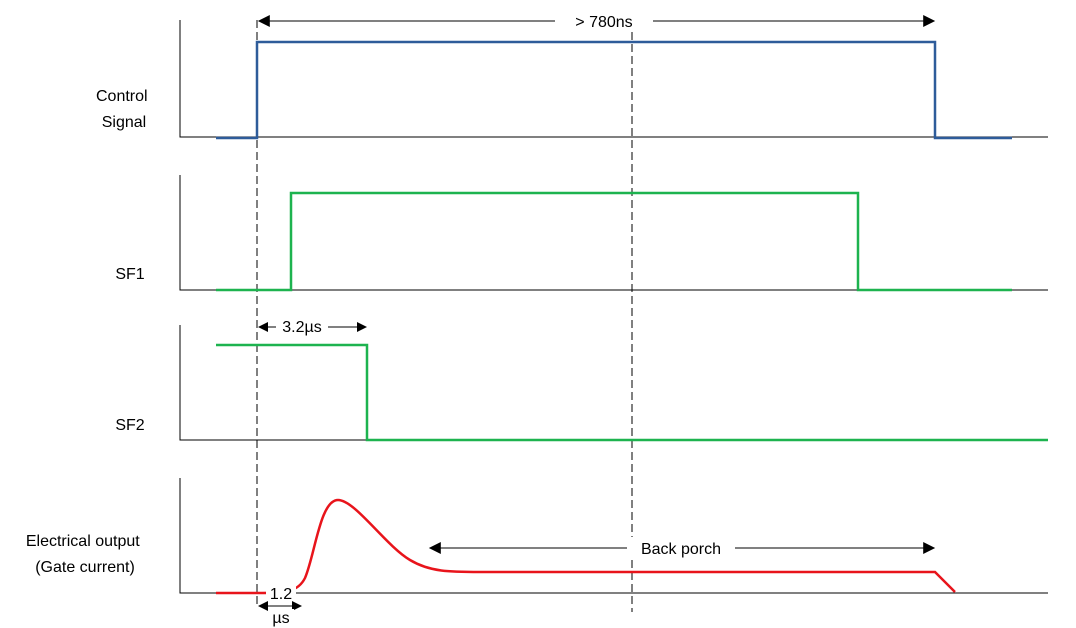  I want to click on sf1-axis, so click(613, 233).